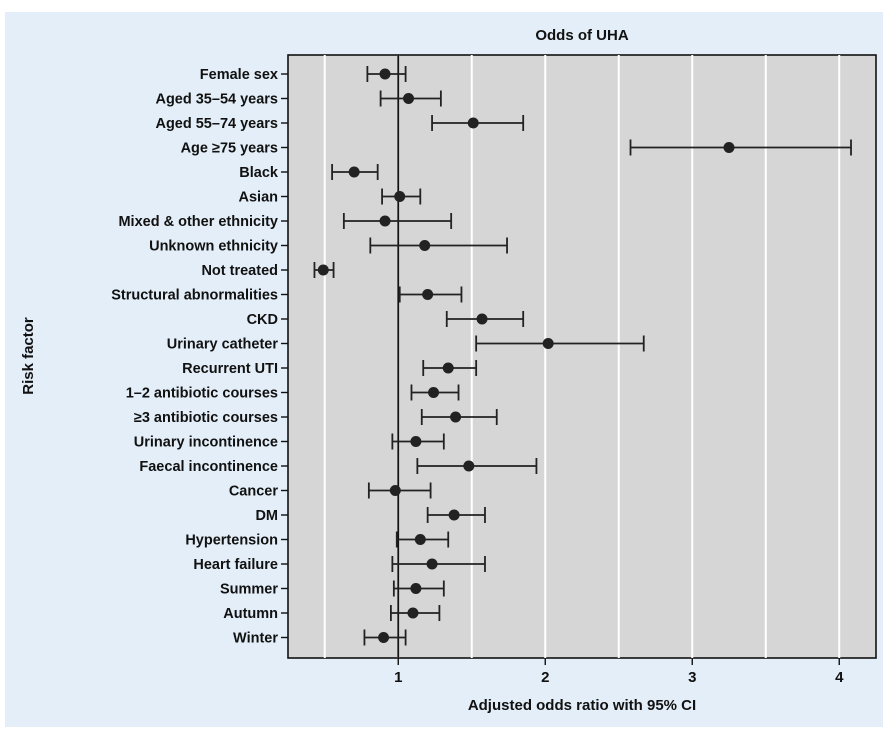  I want to click on row-unknown-ethnicity: Unknown ethnicity, so click(328, 246).